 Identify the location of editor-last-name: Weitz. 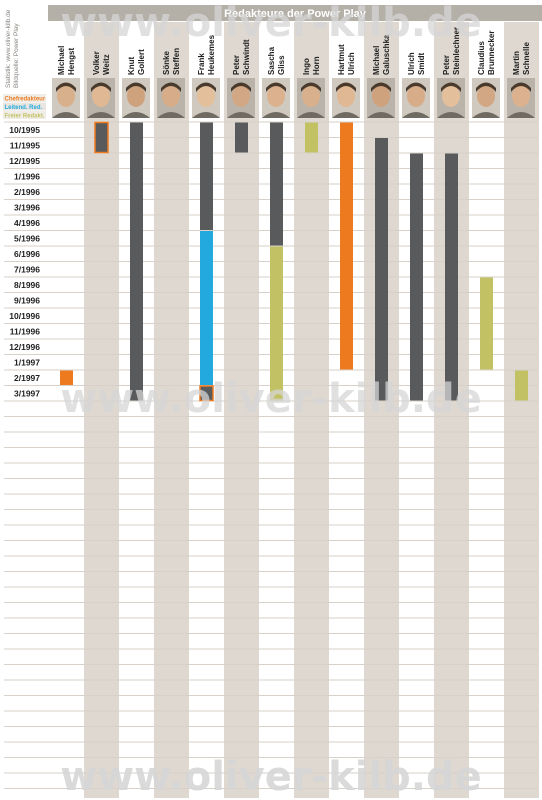
(106, 64).